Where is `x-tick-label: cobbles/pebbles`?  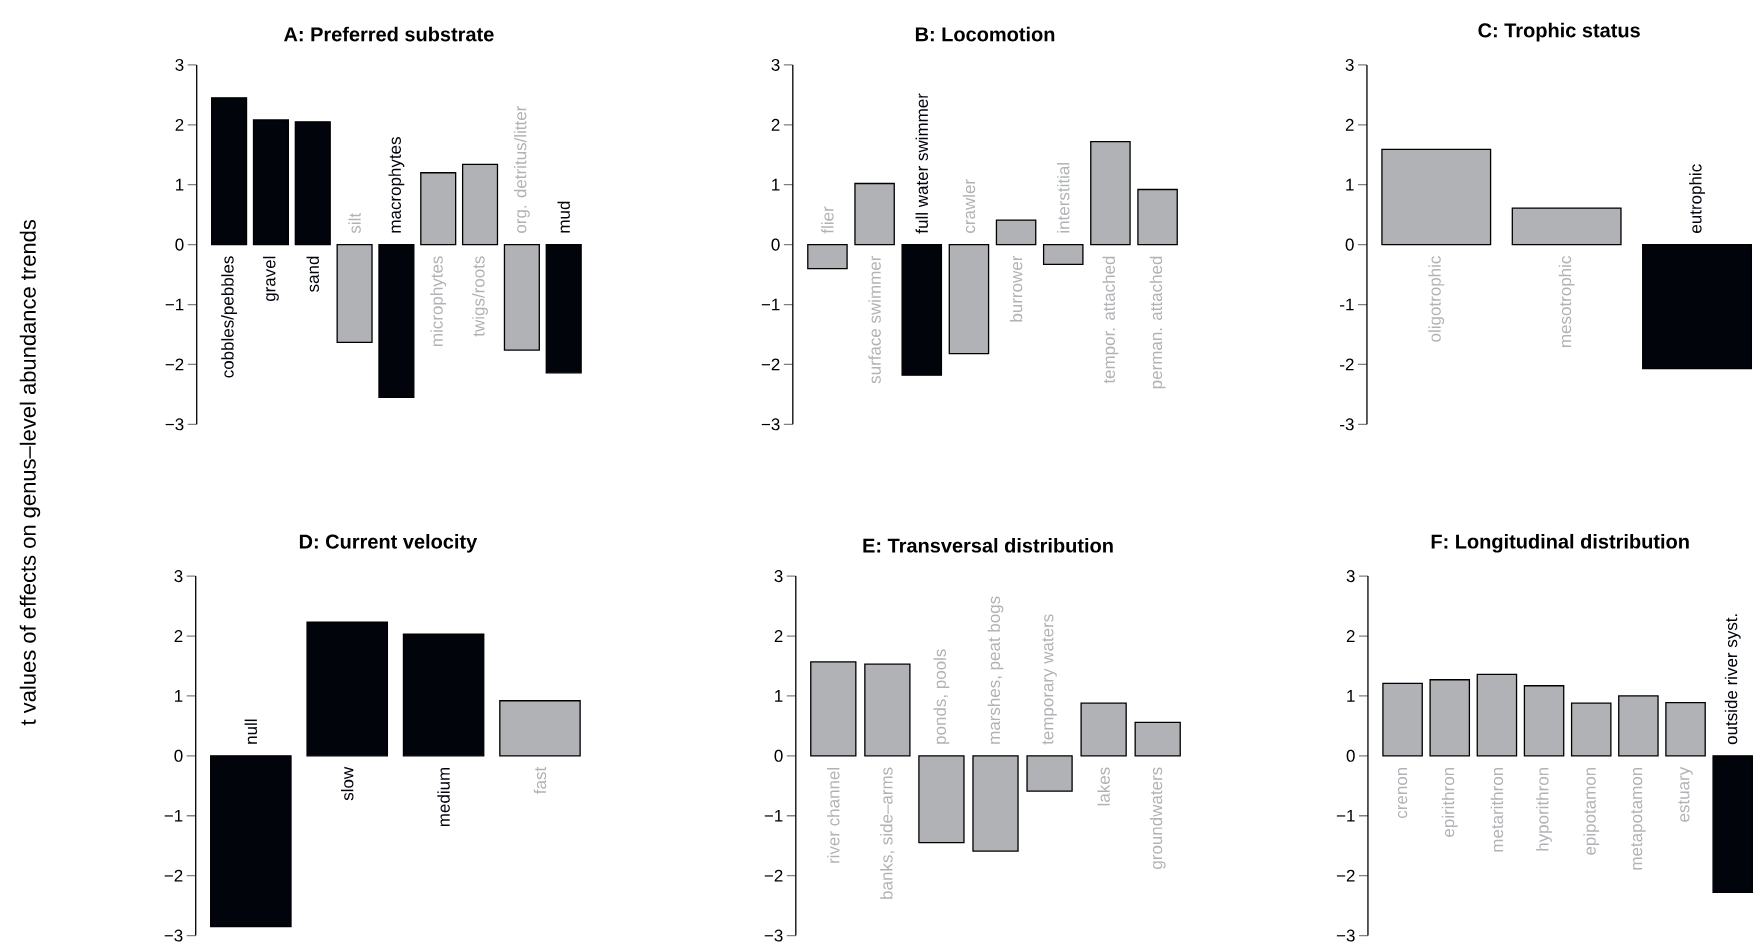
x-tick-label: cobbles/pebbles is located at coordinates (229, 317).